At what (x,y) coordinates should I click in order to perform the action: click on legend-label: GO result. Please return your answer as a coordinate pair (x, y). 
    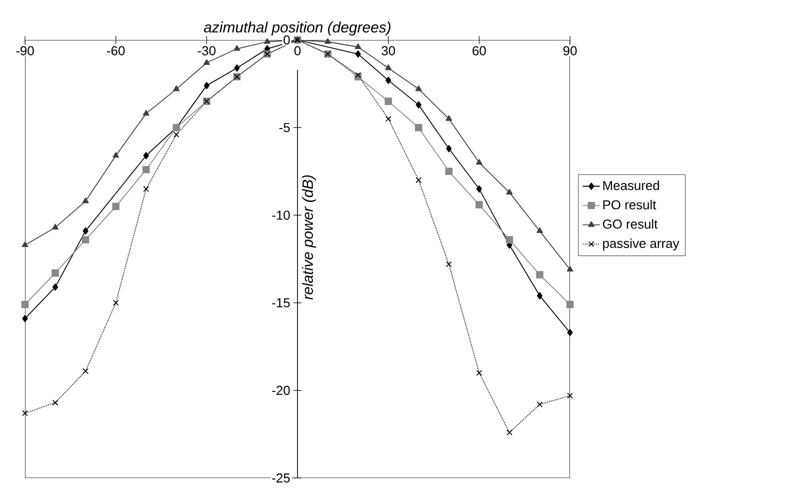
    Looking at the image, I should click on (630, 224).